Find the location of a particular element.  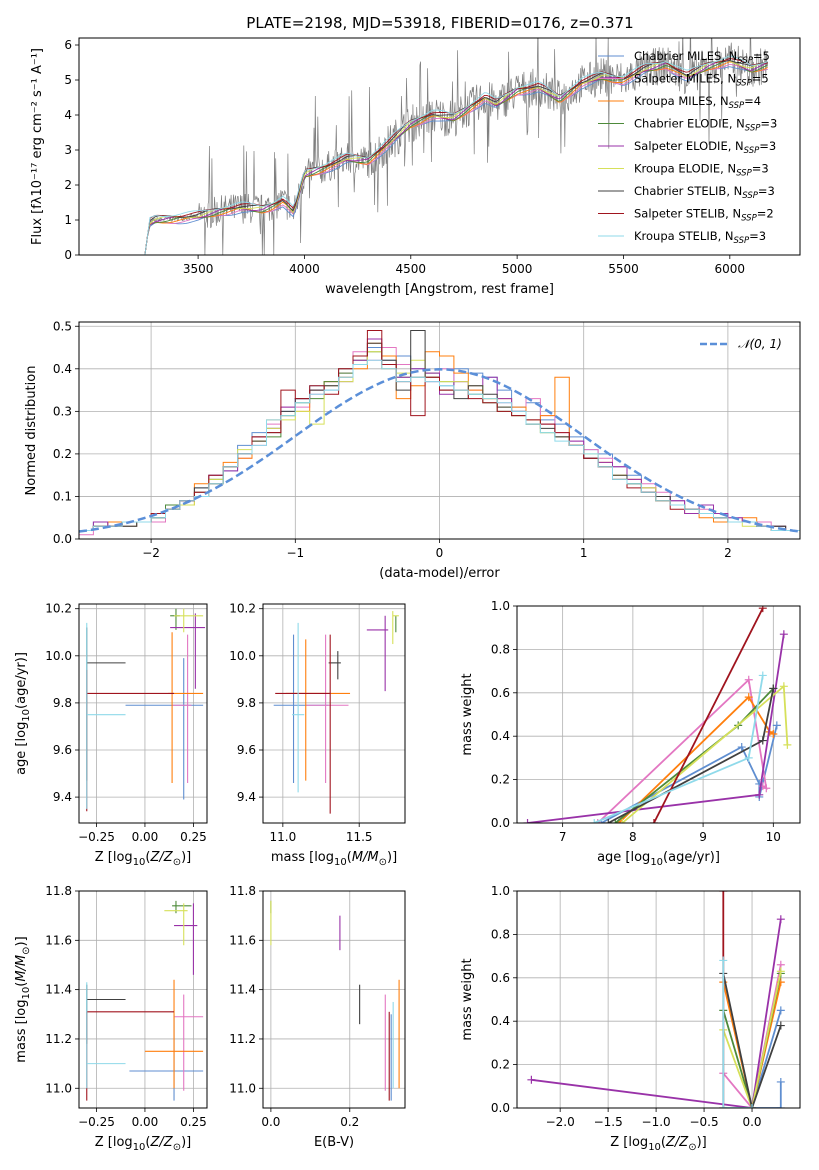

x-tick-label: −1.5 is located at coordinates (608, 1122).